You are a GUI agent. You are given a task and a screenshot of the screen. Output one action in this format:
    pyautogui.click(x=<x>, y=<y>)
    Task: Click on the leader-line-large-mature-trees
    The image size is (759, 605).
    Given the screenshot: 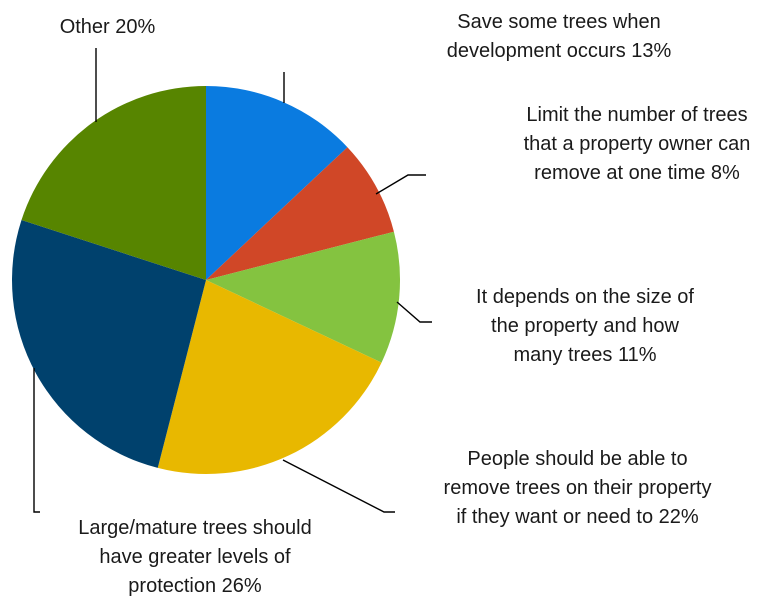 What is the action you would take?
    pyautogui.click(x=36, y=440)
    